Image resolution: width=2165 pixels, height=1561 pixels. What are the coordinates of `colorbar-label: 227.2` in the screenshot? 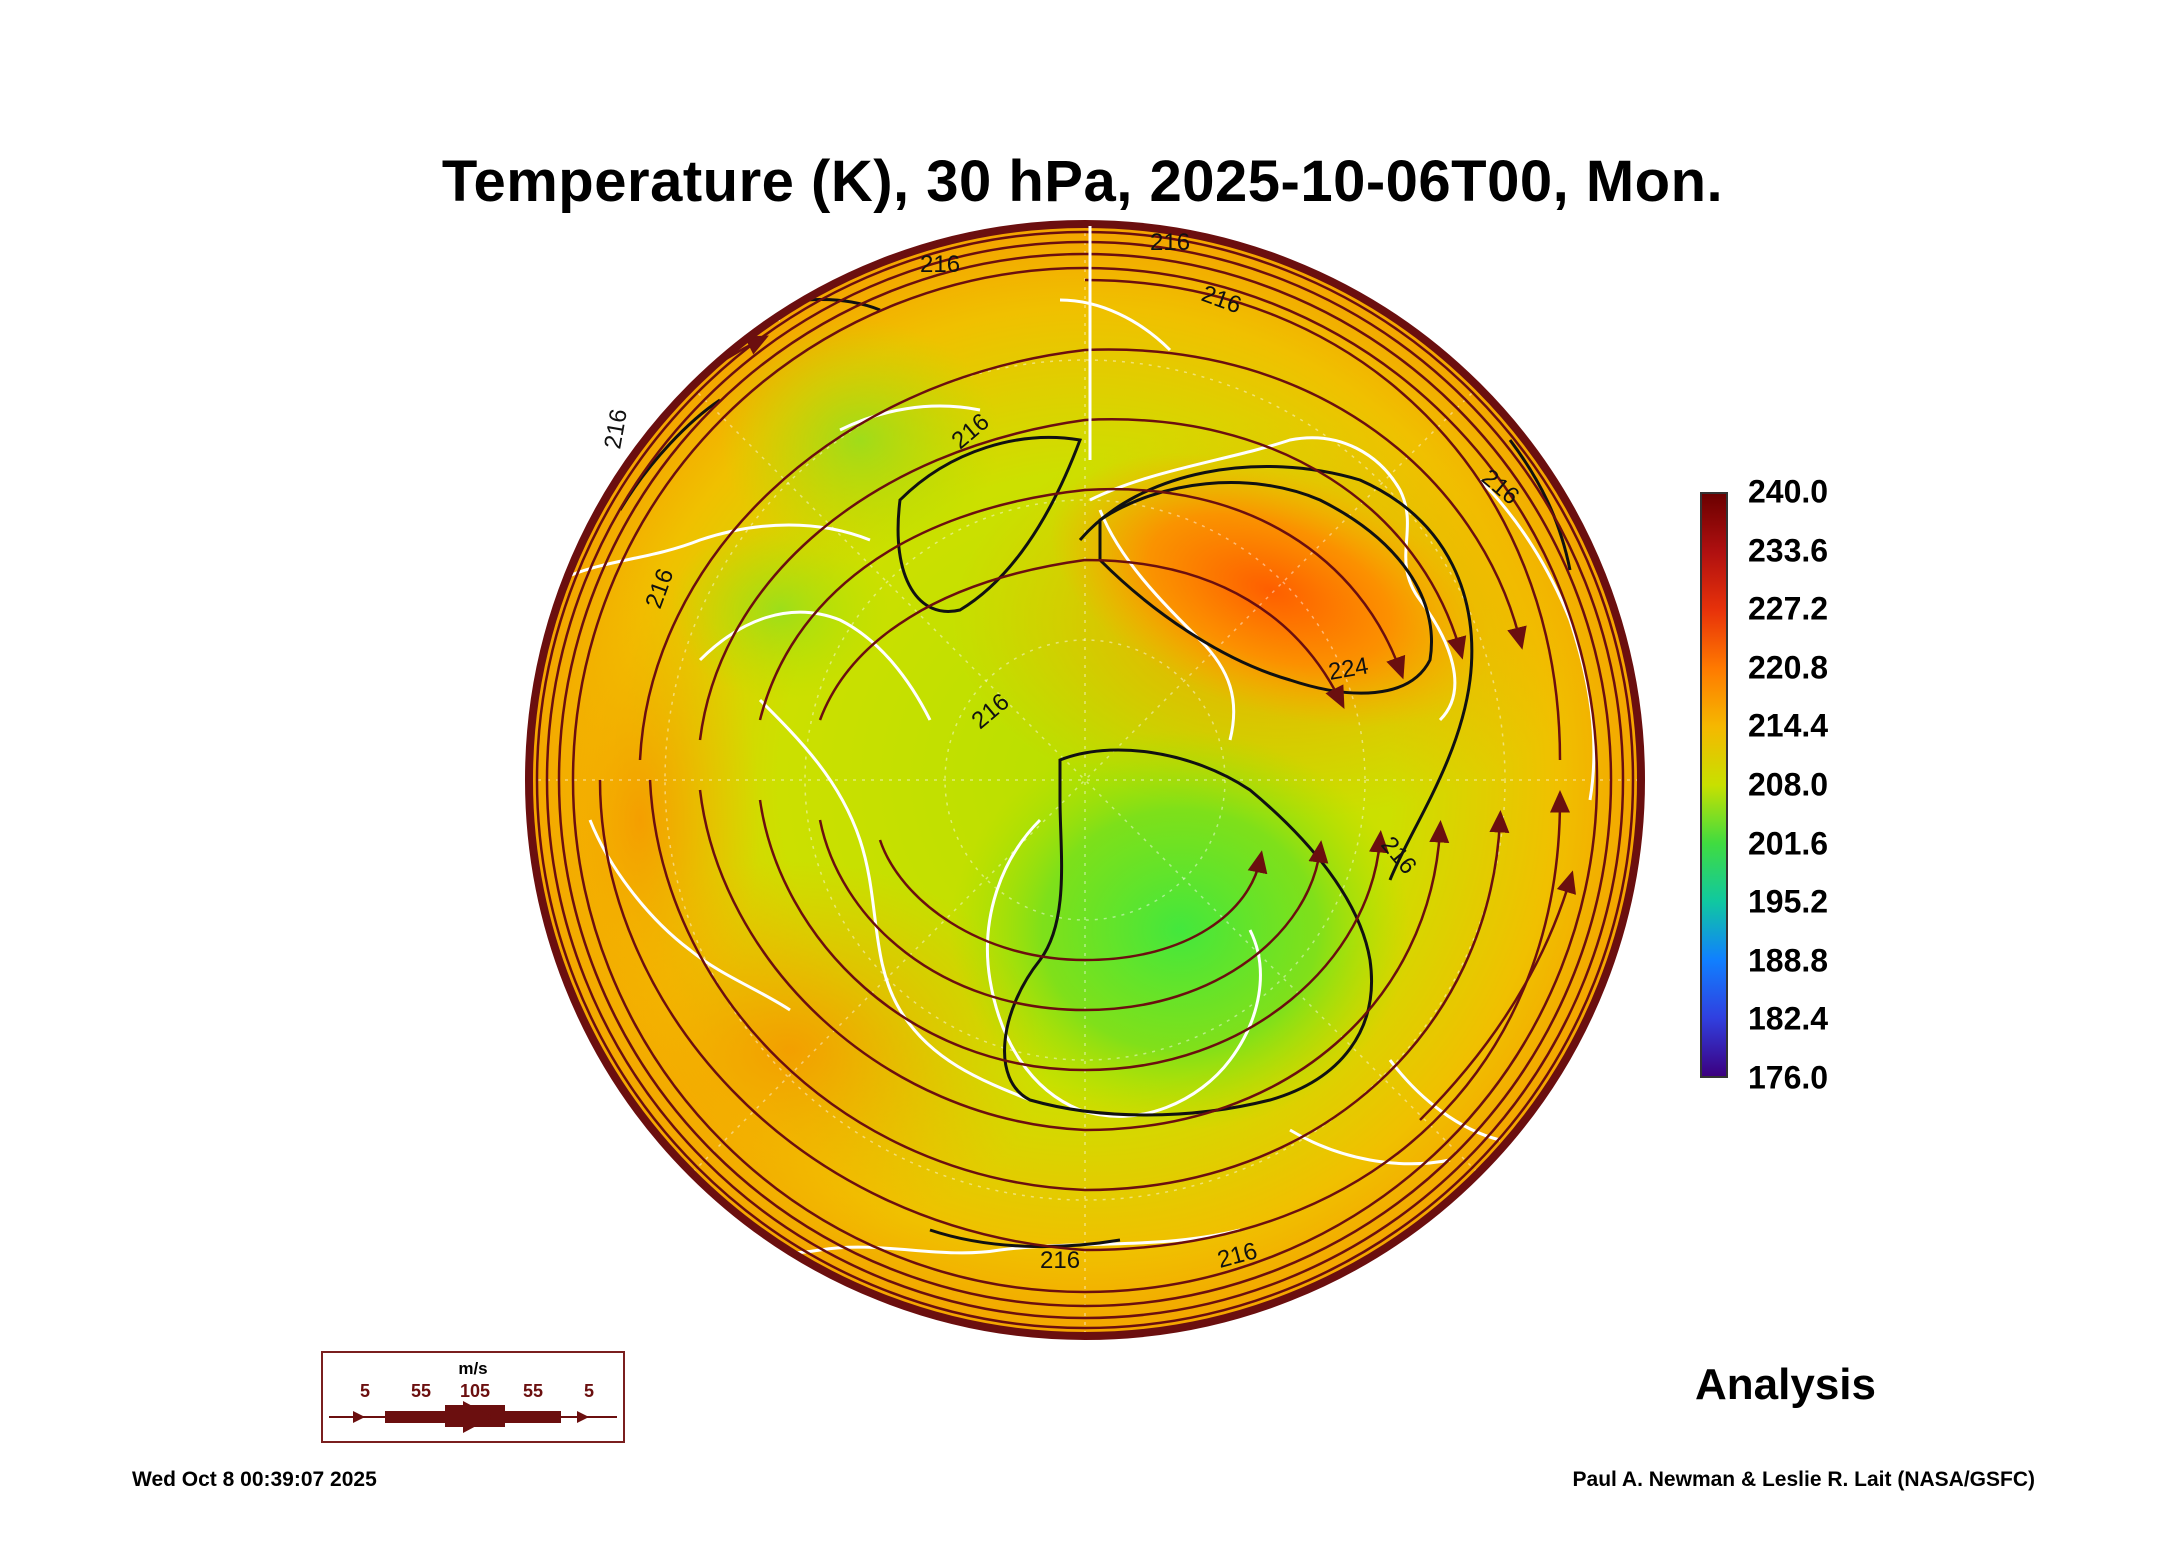 It's located at (1788, 608).